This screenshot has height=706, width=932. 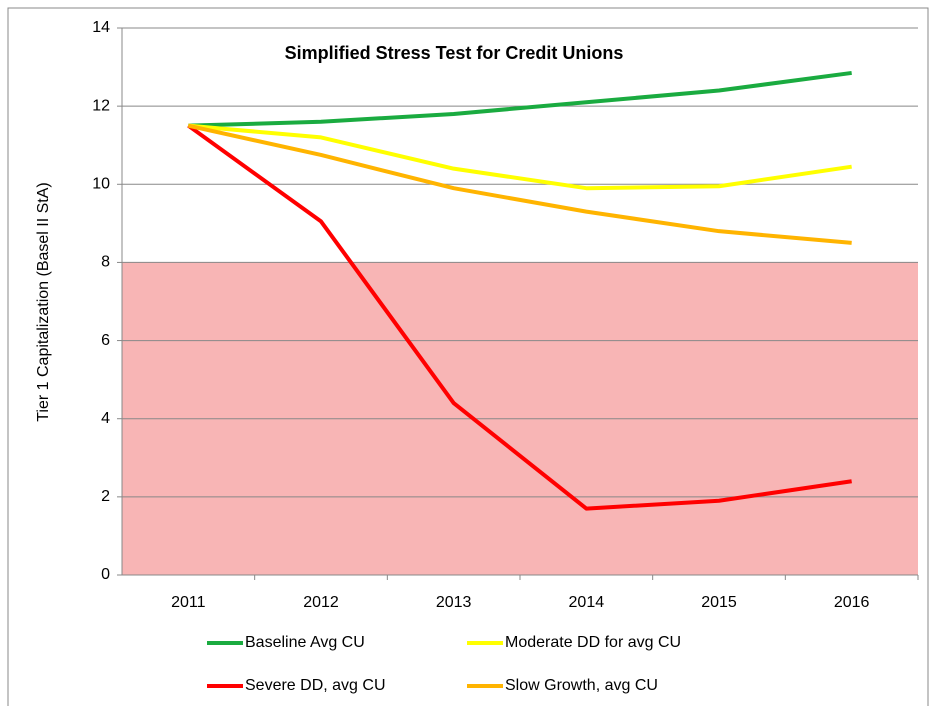 What do you see at coordinates (105, 340) in the screenshot?
I see `y-tick-label: 6` at bounding box center [105, 340].